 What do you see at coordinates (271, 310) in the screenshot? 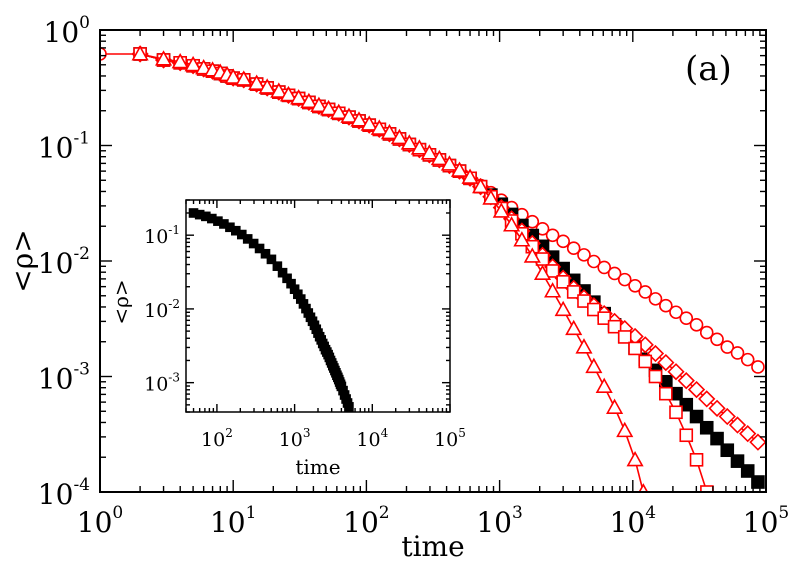
I see `inset-series-filled-squares` at bounding box center [271, 310].